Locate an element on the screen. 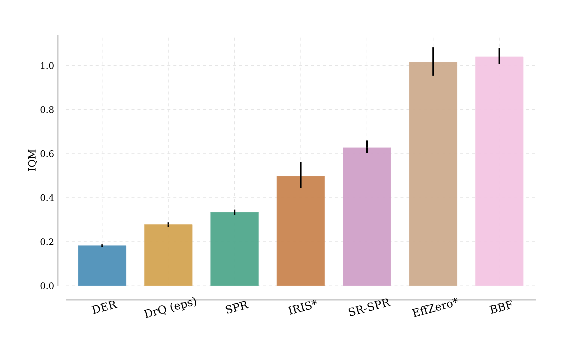 This screenshot has width=586, height=344. y-tick-label: 0.2 is located at coordinates (47, 242).